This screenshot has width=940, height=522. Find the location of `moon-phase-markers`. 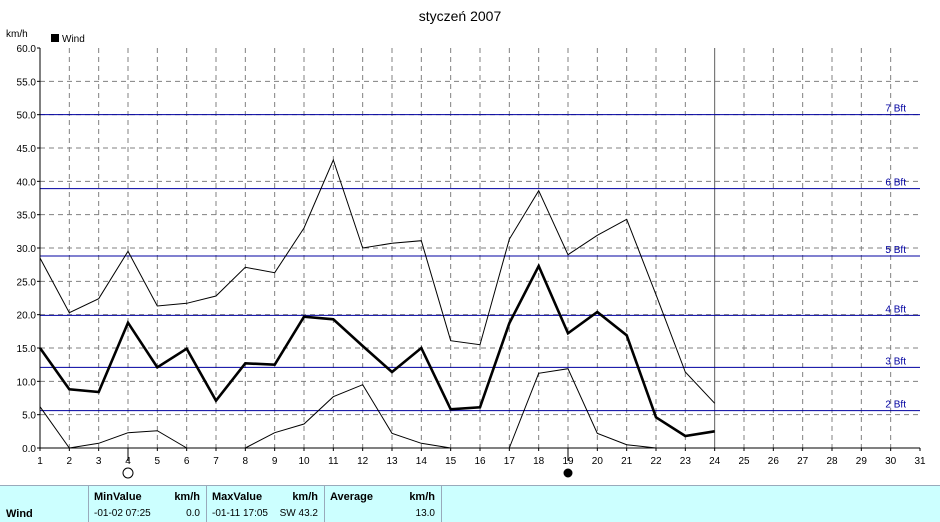

moon-phase-markers is located at coordinates (347, 465).